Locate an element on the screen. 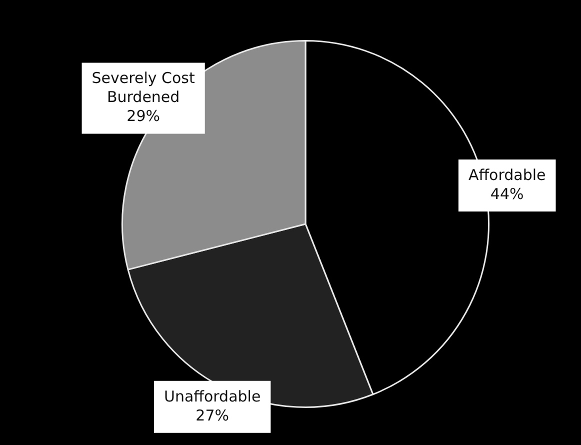 The image size is (581, 445). data-label: 44% is located at coordinates (507, 193).